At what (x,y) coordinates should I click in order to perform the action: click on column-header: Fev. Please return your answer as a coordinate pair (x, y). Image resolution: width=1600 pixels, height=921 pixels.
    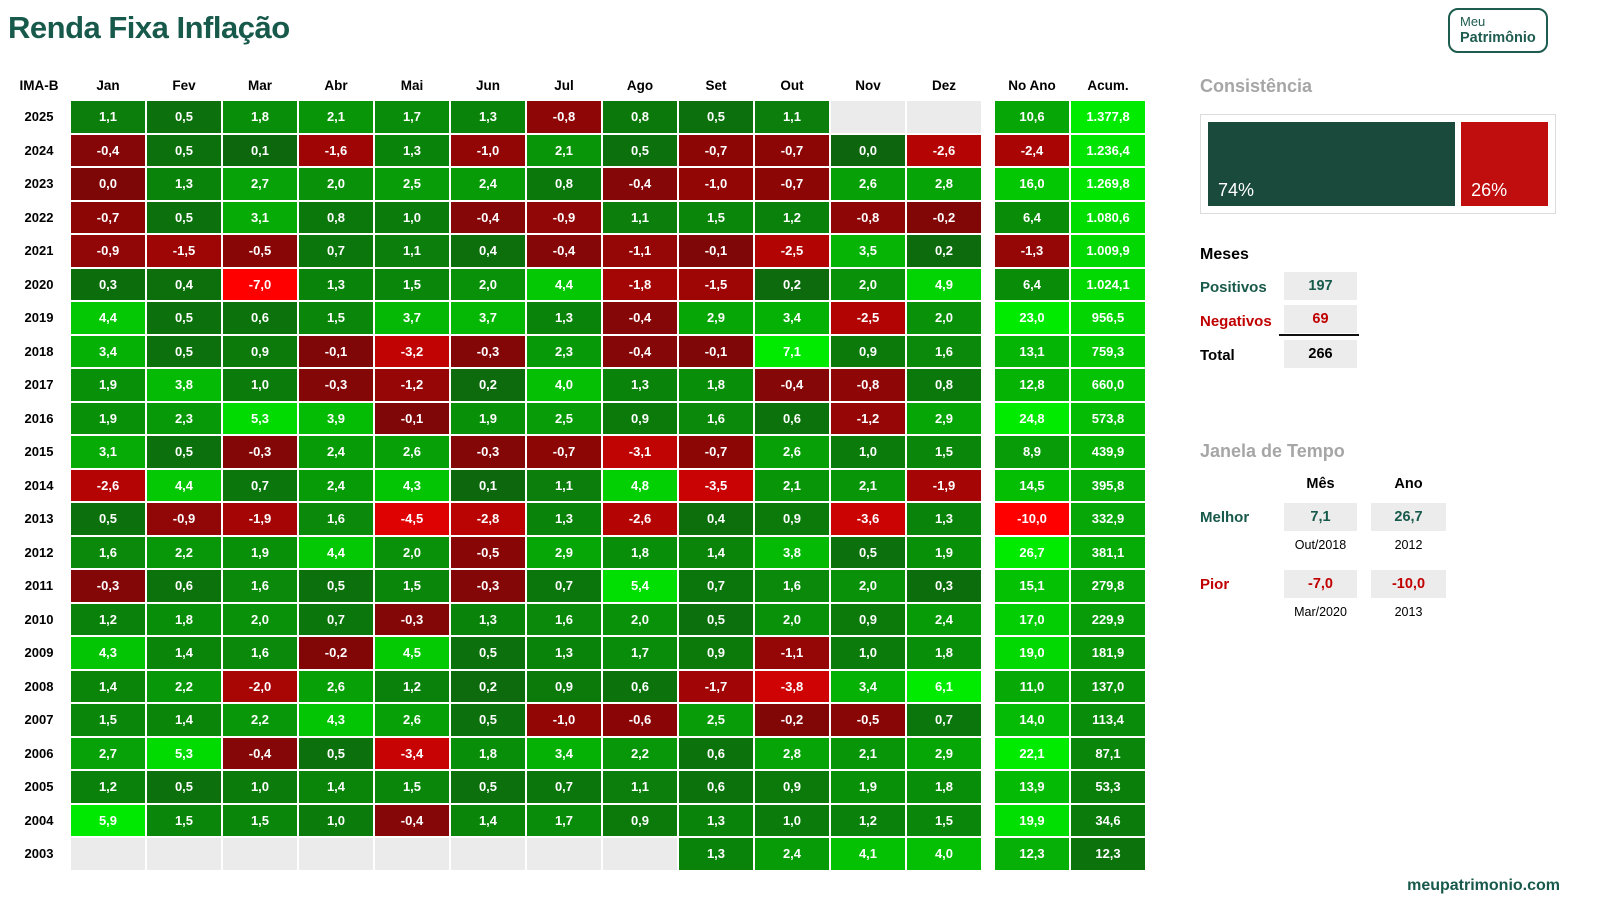
    Looking at the image, I should click on (184, 85).